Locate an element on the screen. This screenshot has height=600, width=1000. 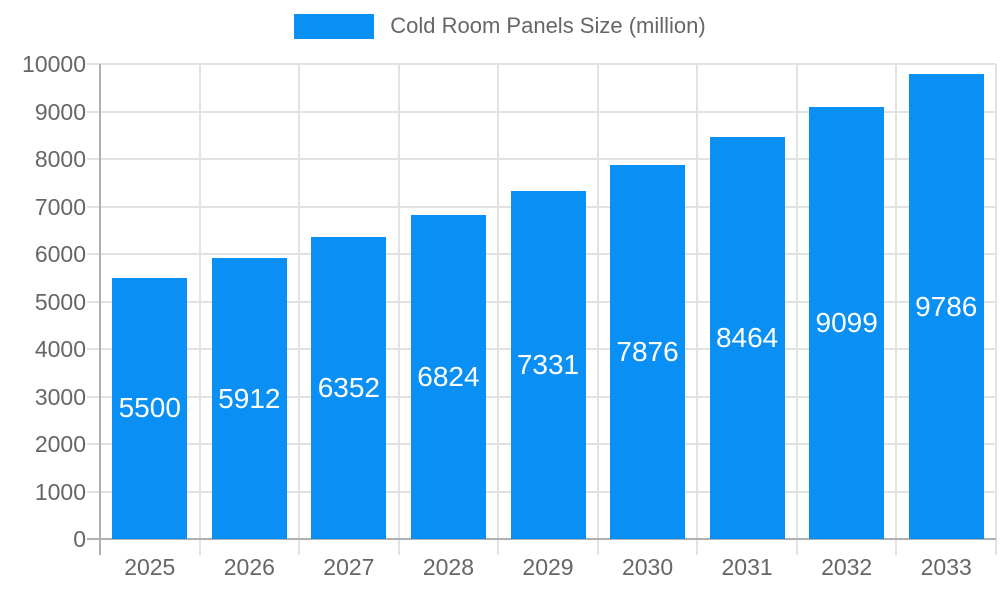
bar: 6352 is located at coordinates (349, 388).